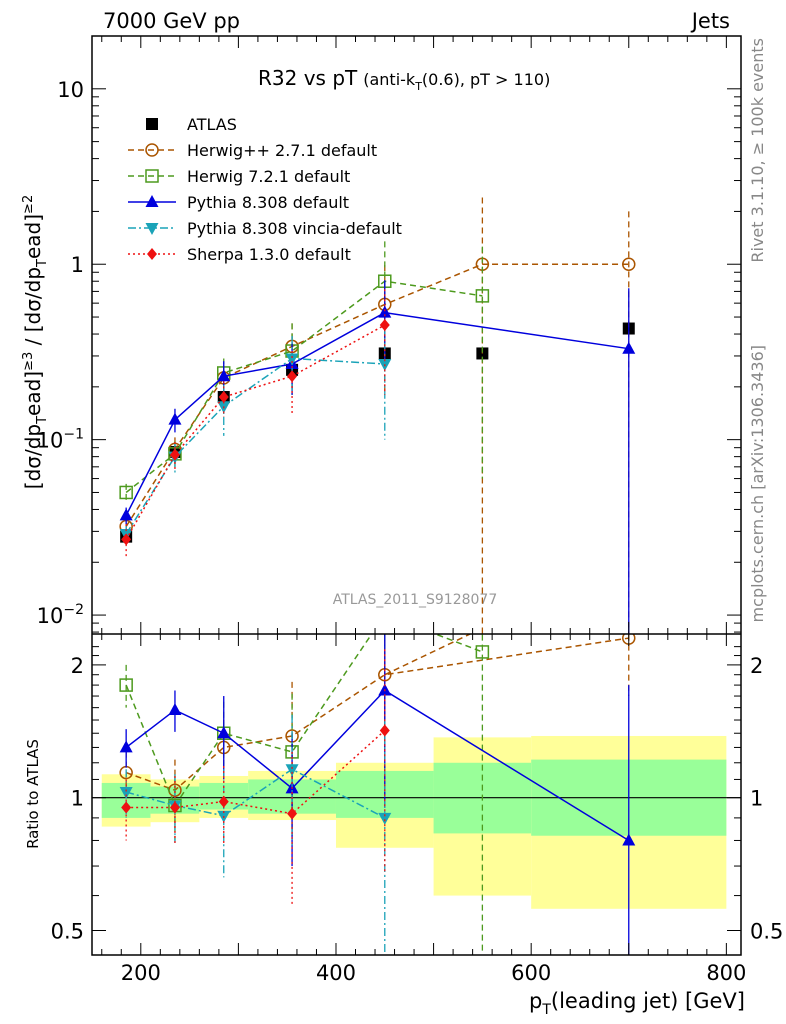  What do you see at coordinates (212, 124) in the screenshot?
I see `legend-label-0: ATLAS` at bounding box center [212, 124].